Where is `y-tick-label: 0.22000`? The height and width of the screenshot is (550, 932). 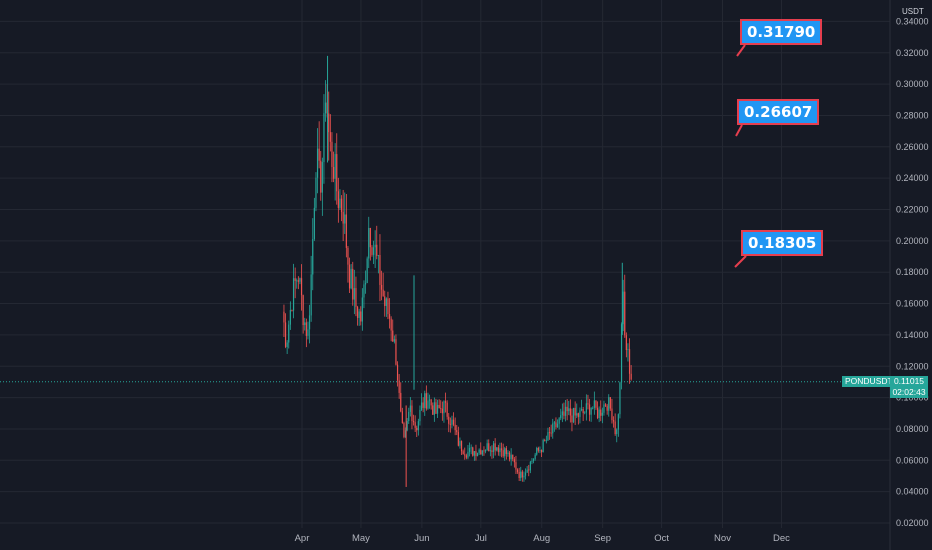
y-tick-label: 0.22000 is located at coordinates (912, 210).